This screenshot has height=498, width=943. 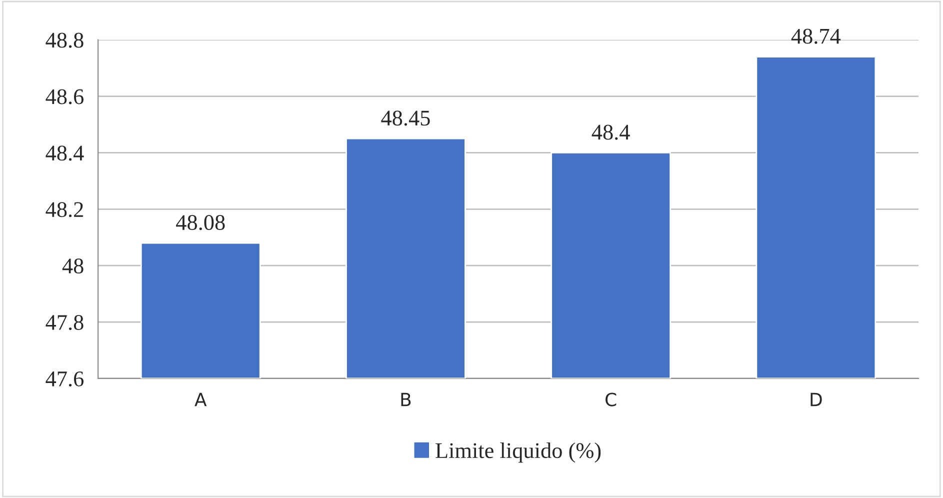 What do you see at coordinates (406, 399) in the screenshot?
I see `x-tick-label: B` at bounding box center [406, 399].